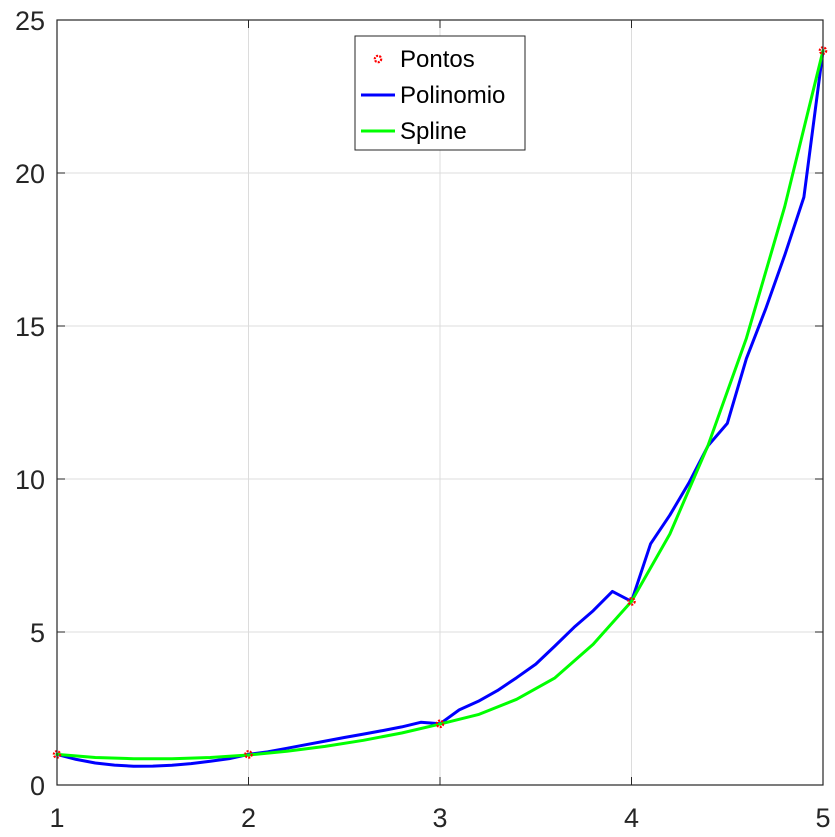 The image size is (835, 837). What do you see at coordinates (30, 327) in the screenshot?
I see `y-tick-label: 15` at bounding box center [30, 327].